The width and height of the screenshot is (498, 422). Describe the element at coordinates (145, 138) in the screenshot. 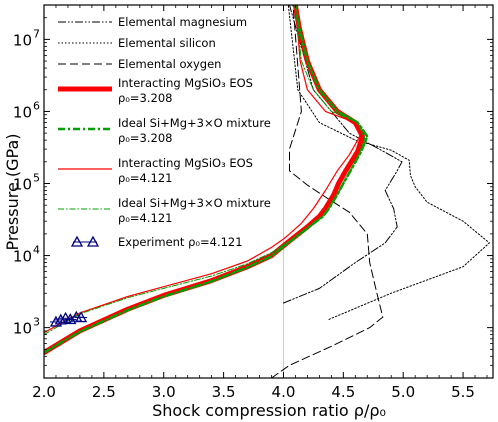

I see `legend-sublabel-4: ρ₀=3.208` at that location.